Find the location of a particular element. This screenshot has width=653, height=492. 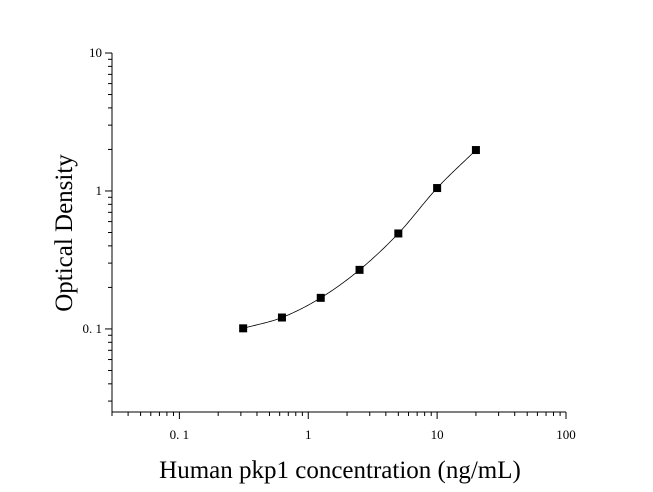

x-axis-label: Human pkp1 concentration (ng/mL) is located at coordinates (340, 470).